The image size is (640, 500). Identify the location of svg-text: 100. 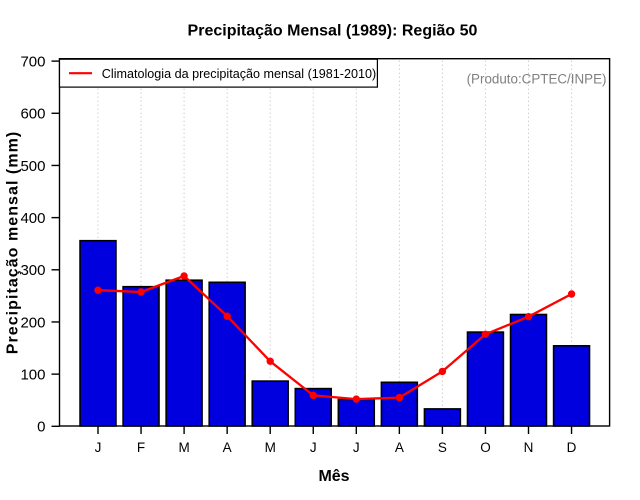
(32, 374).